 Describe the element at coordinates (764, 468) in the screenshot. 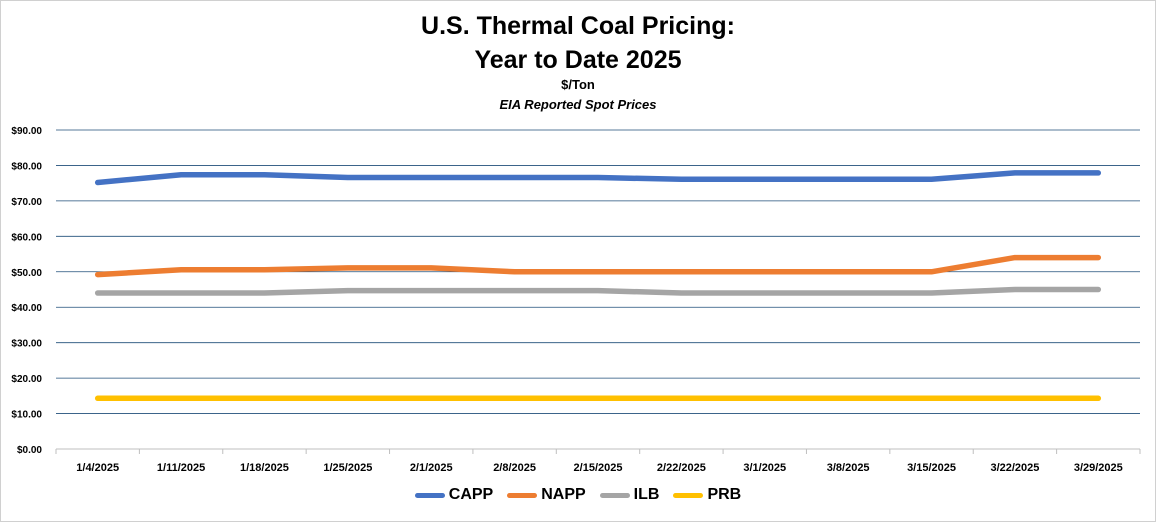

I see `x-tick-label: 3/1/2025` at that location.